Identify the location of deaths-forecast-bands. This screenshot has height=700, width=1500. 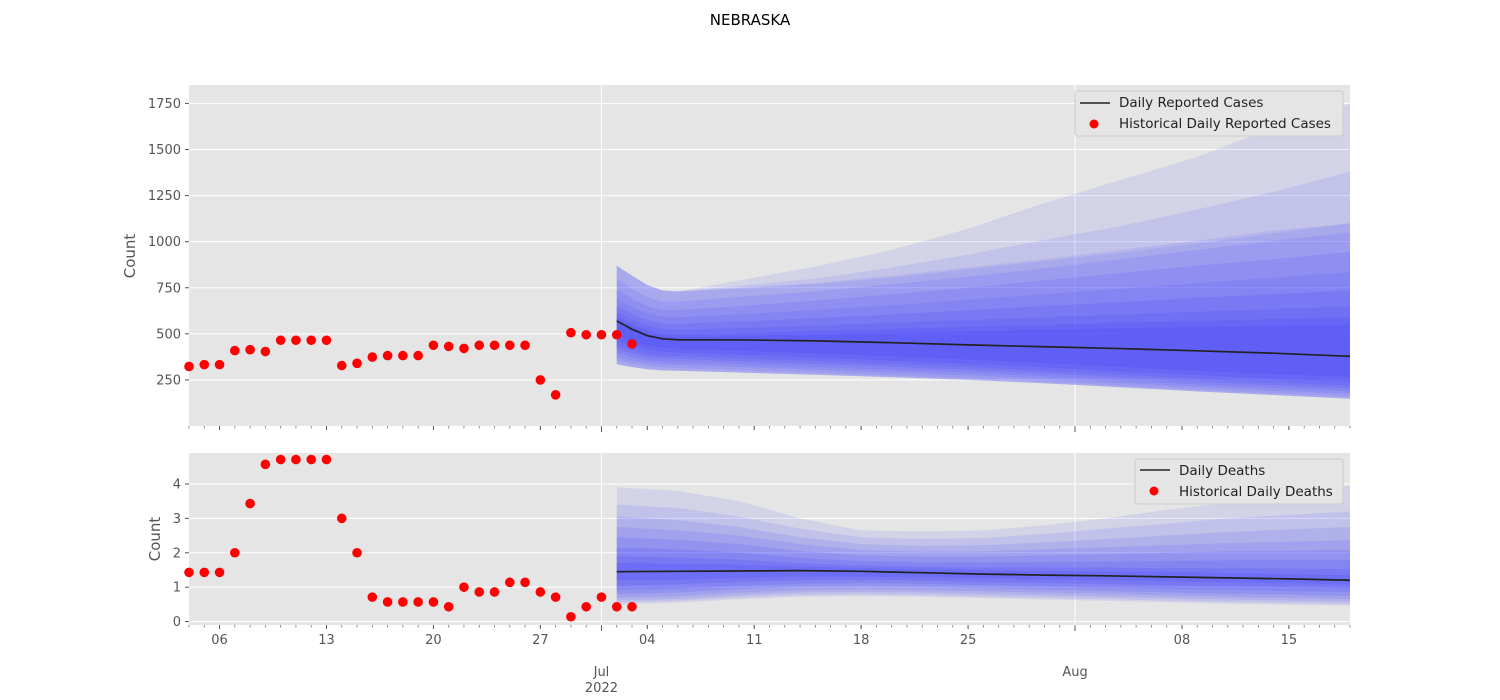
(983, 545).